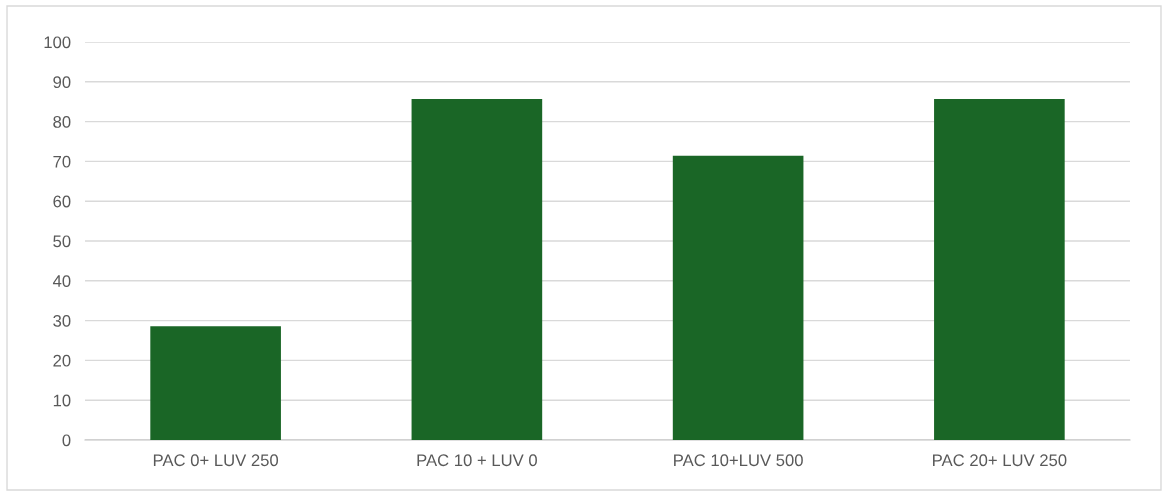  Describe the element at coordinates (66, 440) in the screenshot. I see `y-tick-label: 0` at that location.